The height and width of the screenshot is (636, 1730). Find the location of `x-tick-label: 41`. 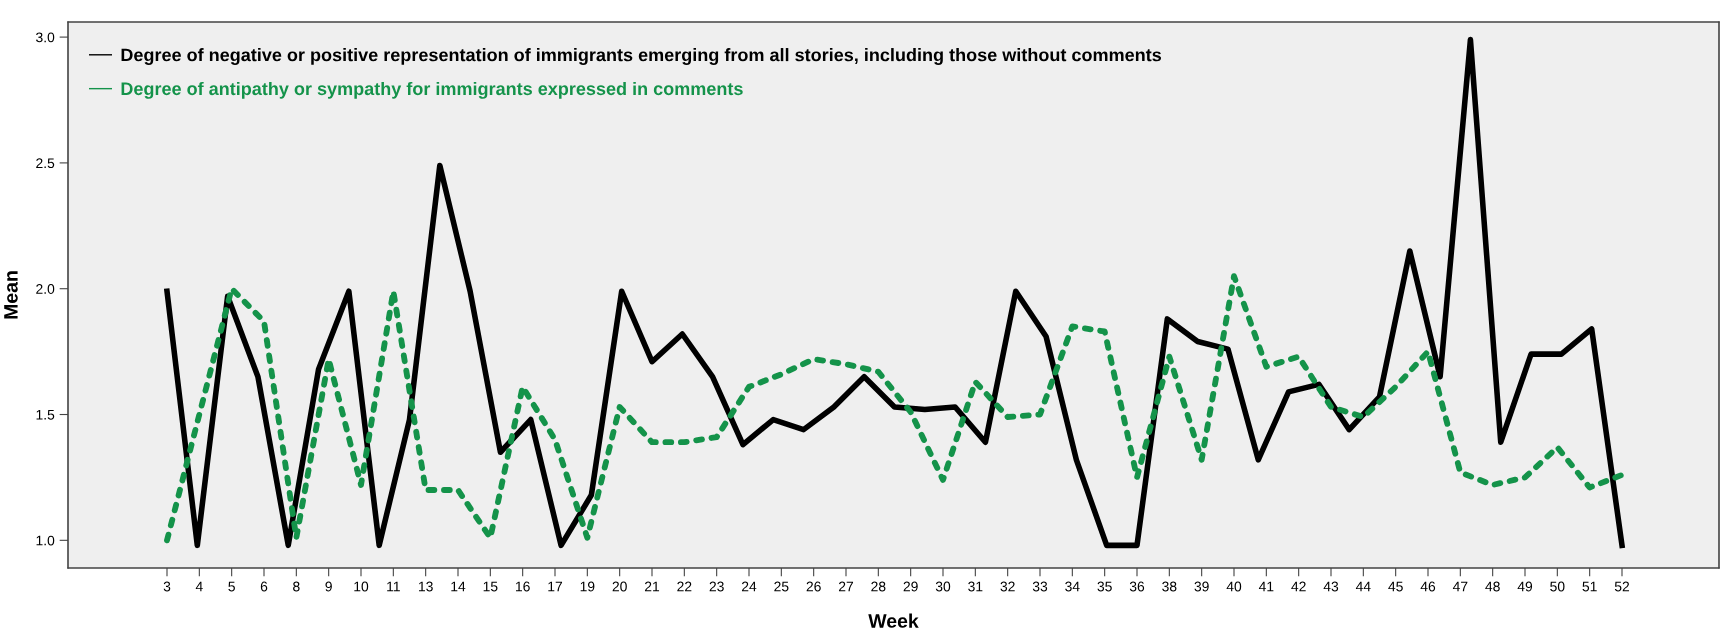

x-tick-label: 41 is located at coordinates (1266, 586).